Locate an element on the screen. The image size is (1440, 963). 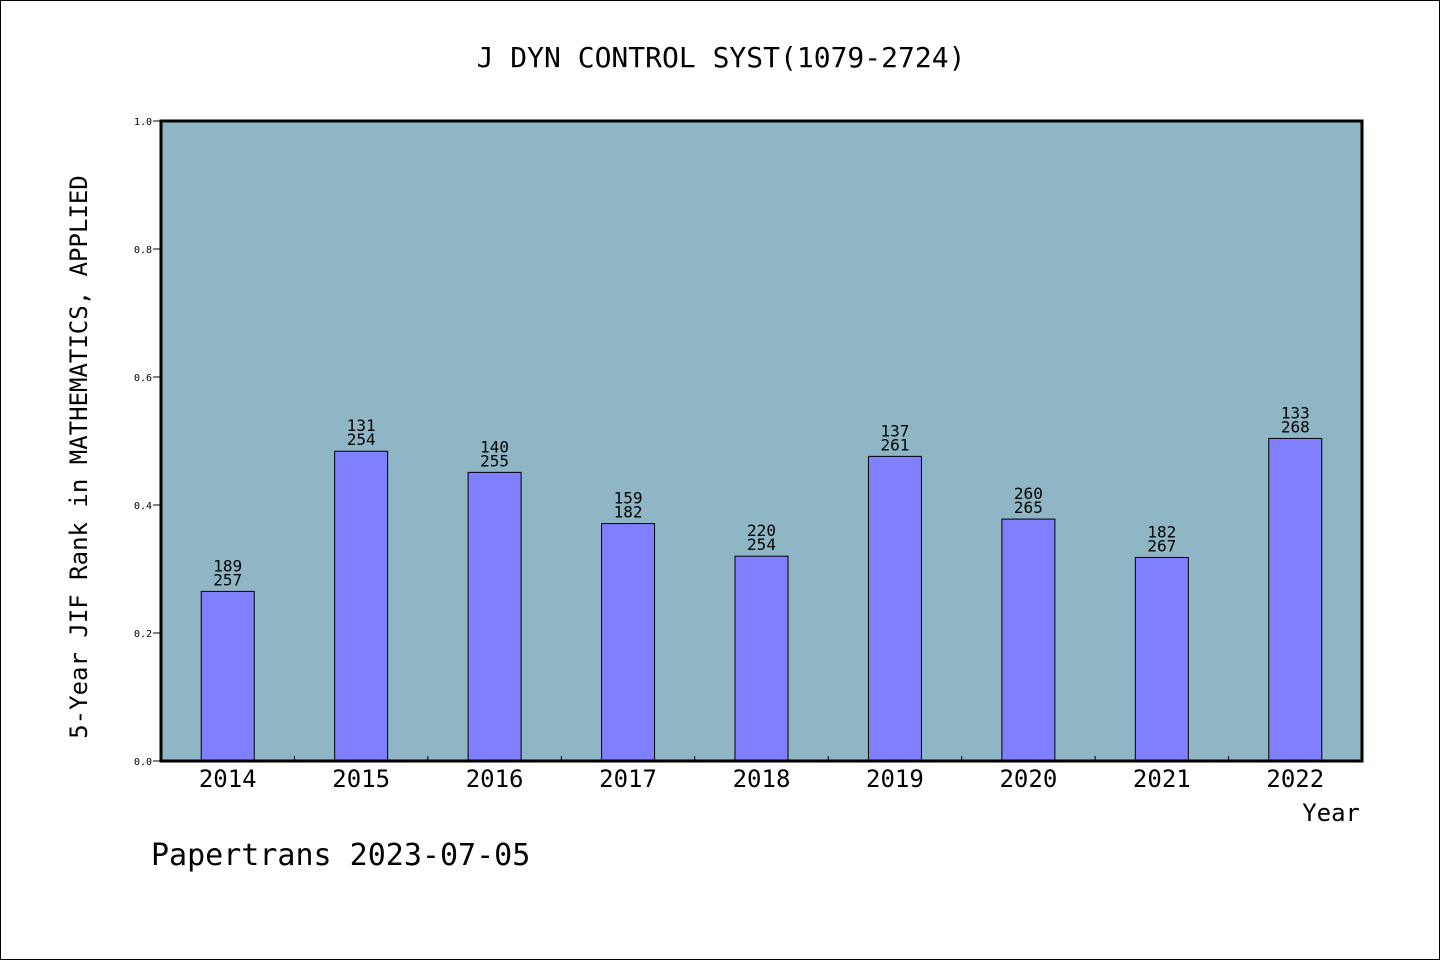
y-tick-label: 0.6 is located at coordinates (143, 378).